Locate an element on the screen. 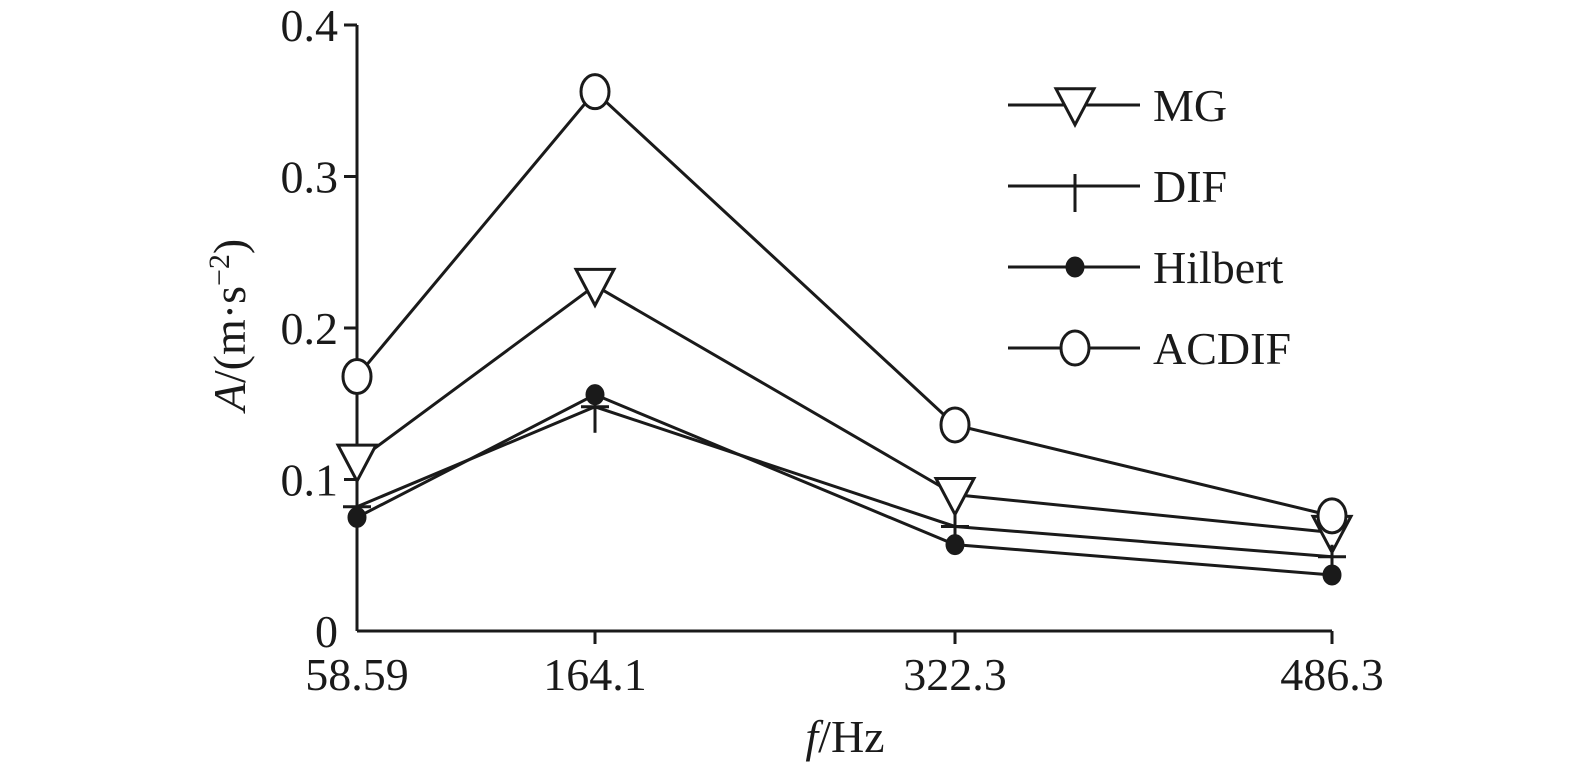 The width and height of the screenshot is (1575, 776). legend-item-hilbert: Hilbert is located at coordinates (1146, 267).